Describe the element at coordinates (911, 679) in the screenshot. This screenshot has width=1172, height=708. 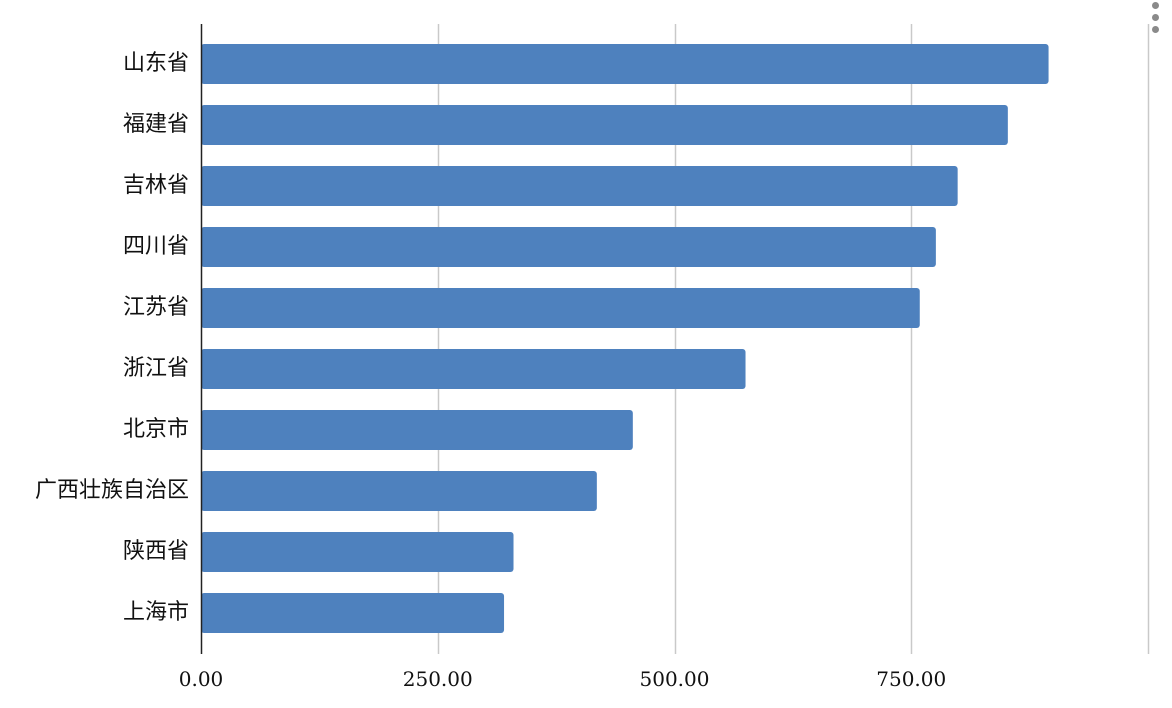
I see `x-tick-label: 750.00` at that location.